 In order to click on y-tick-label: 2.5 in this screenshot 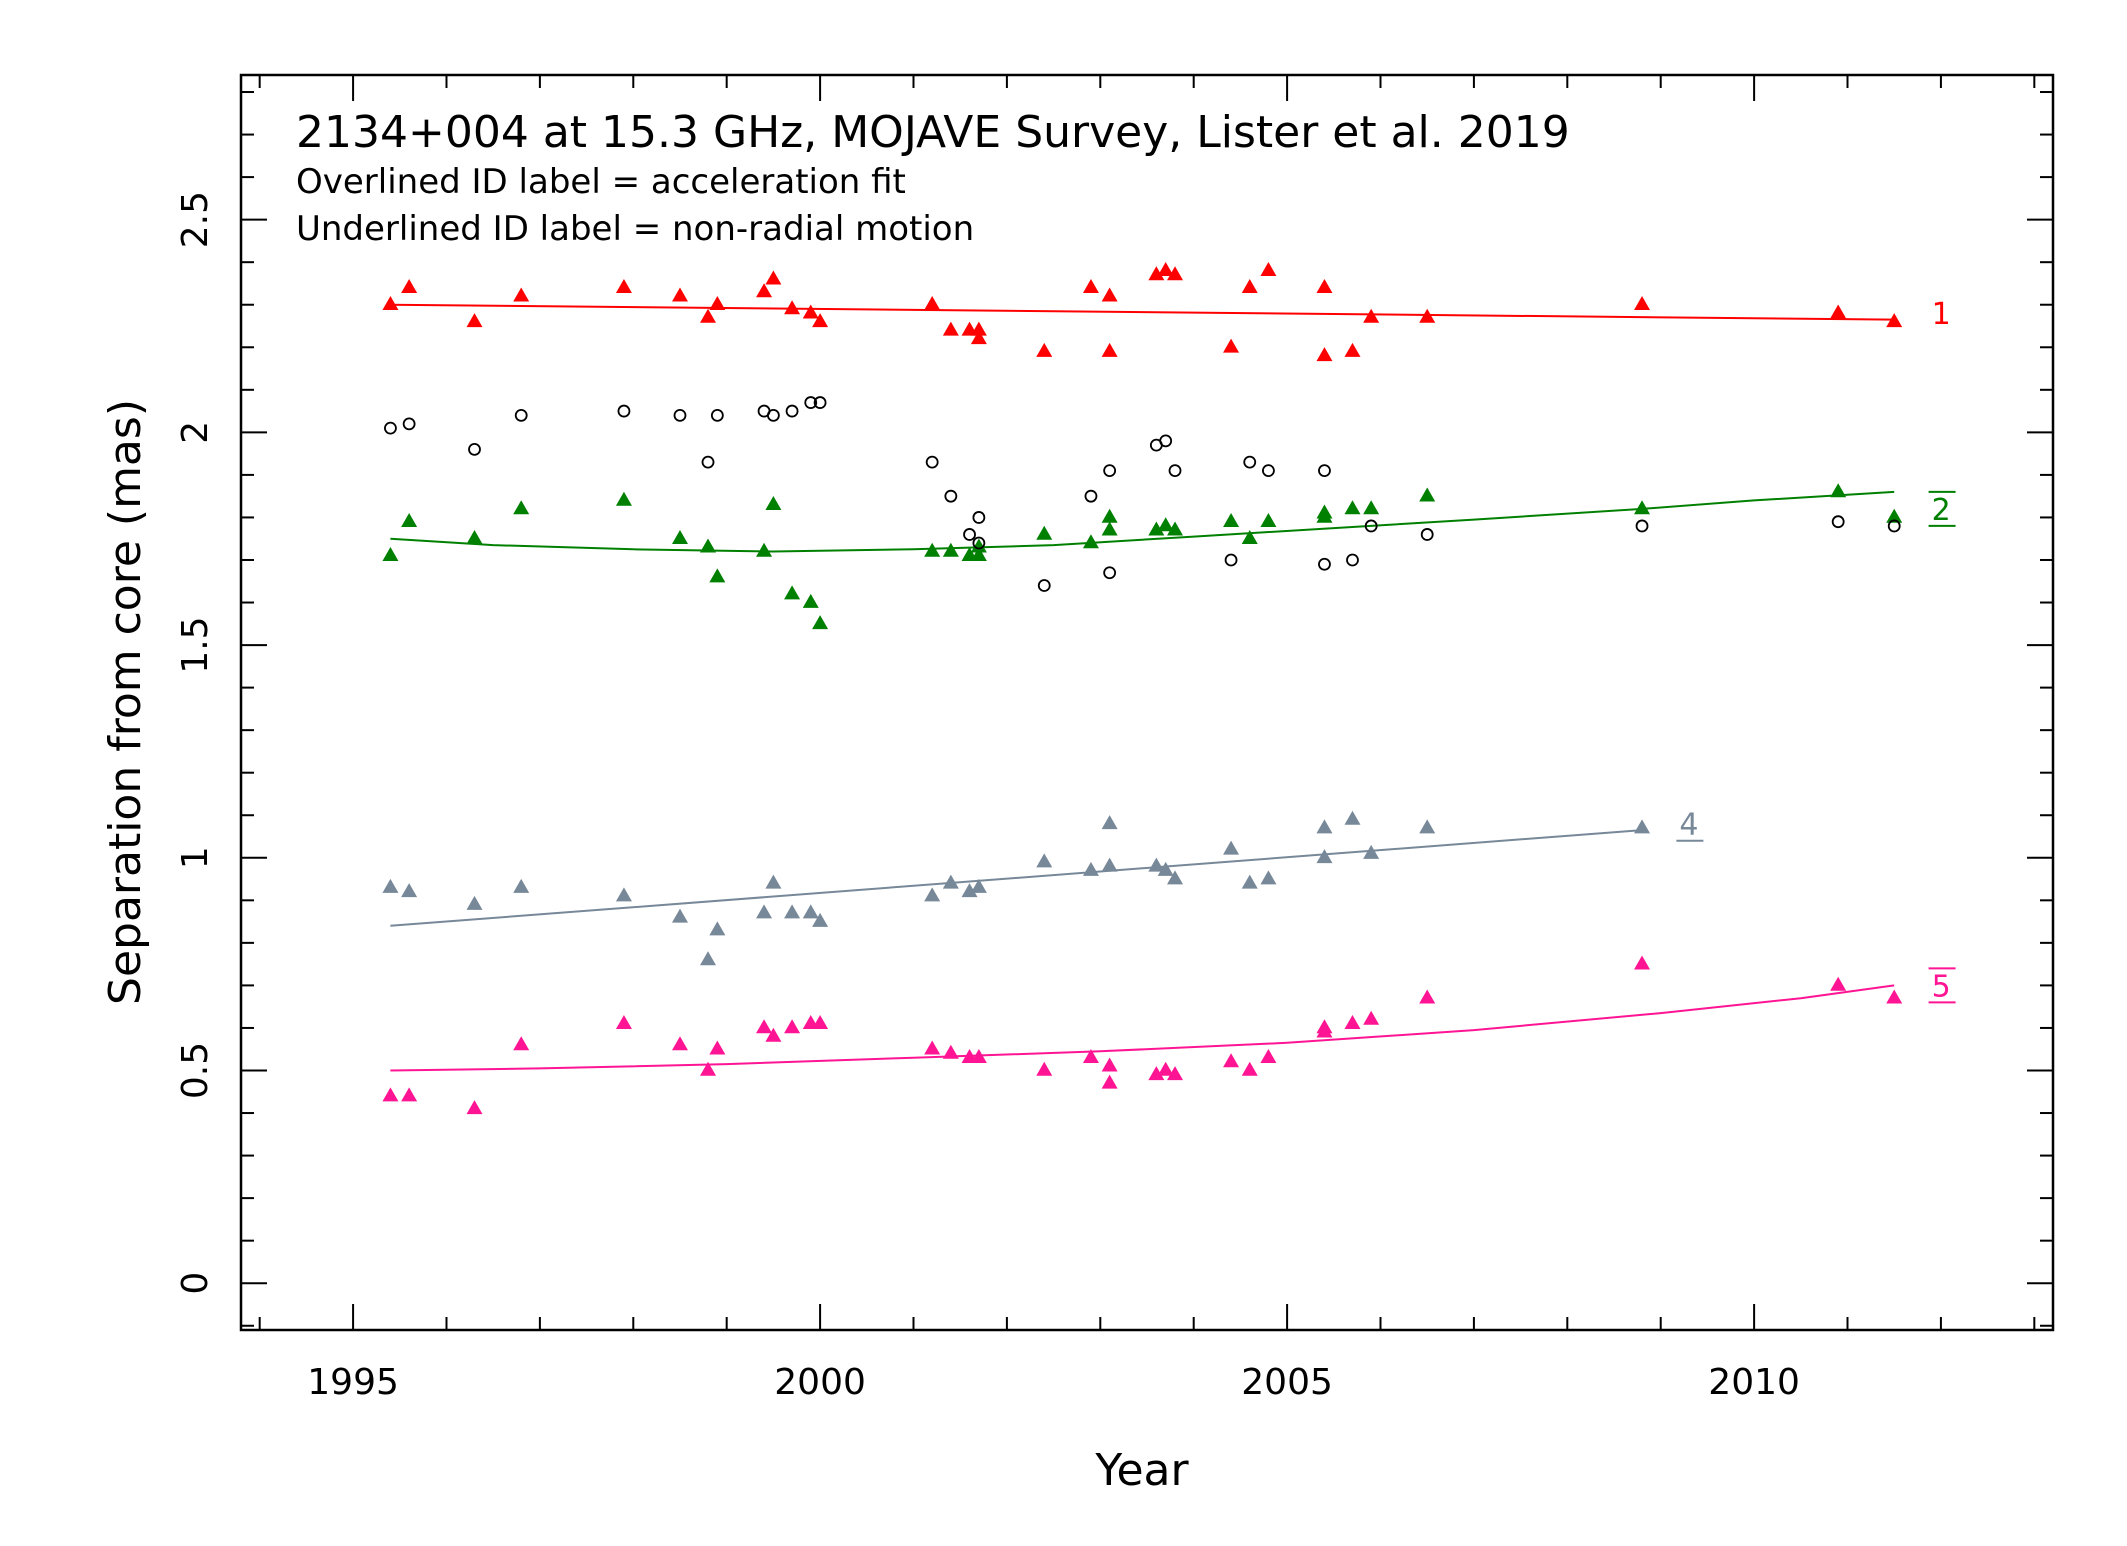, I will do `click(195, 219)`.